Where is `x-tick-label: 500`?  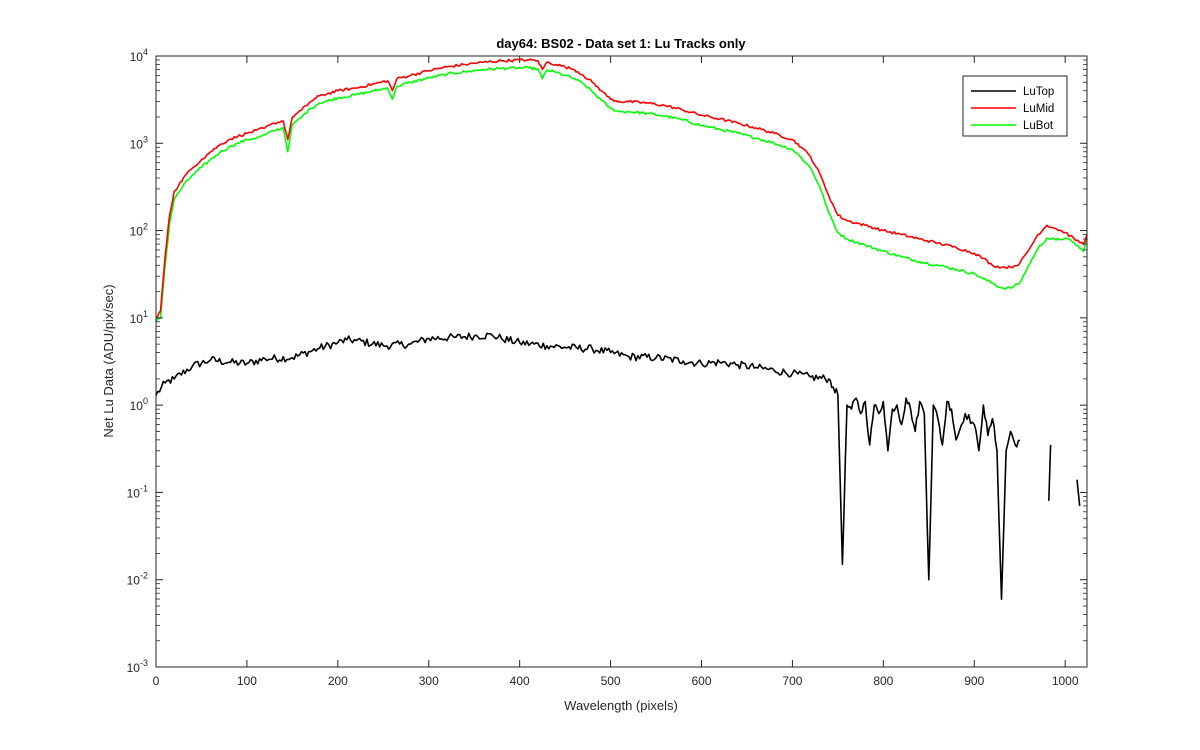 x-tick-label: 500 is located at coordinates (611, 681).